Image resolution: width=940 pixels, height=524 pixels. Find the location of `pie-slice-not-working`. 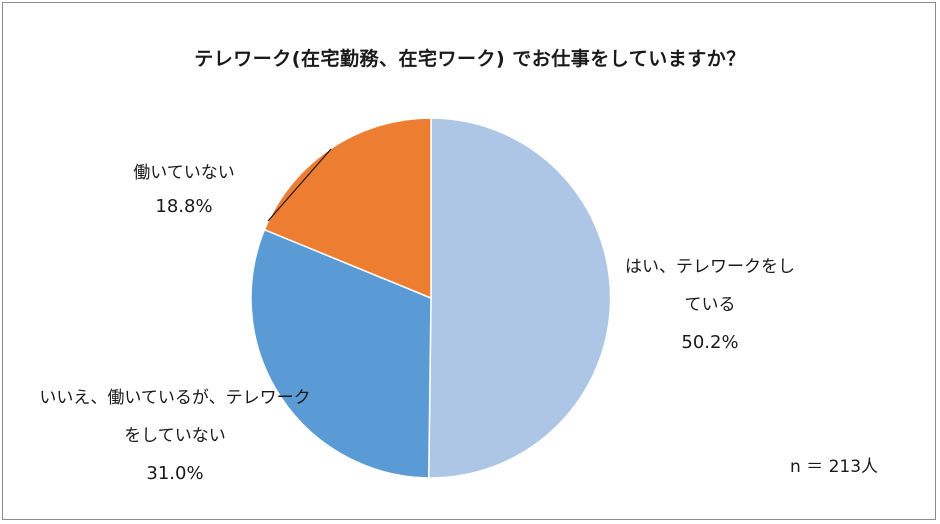

pie-slice-not-working is located at coordinates (347, 208).